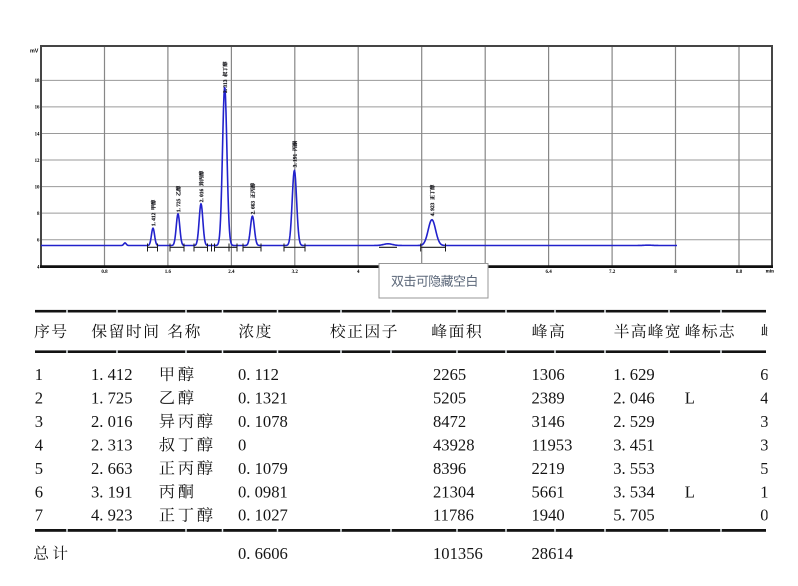 This screenshot has height=586, width=798. Describe the element at coordinates (633, 374) in the screenshot. I see `svg-text: 1. 629` at that location.